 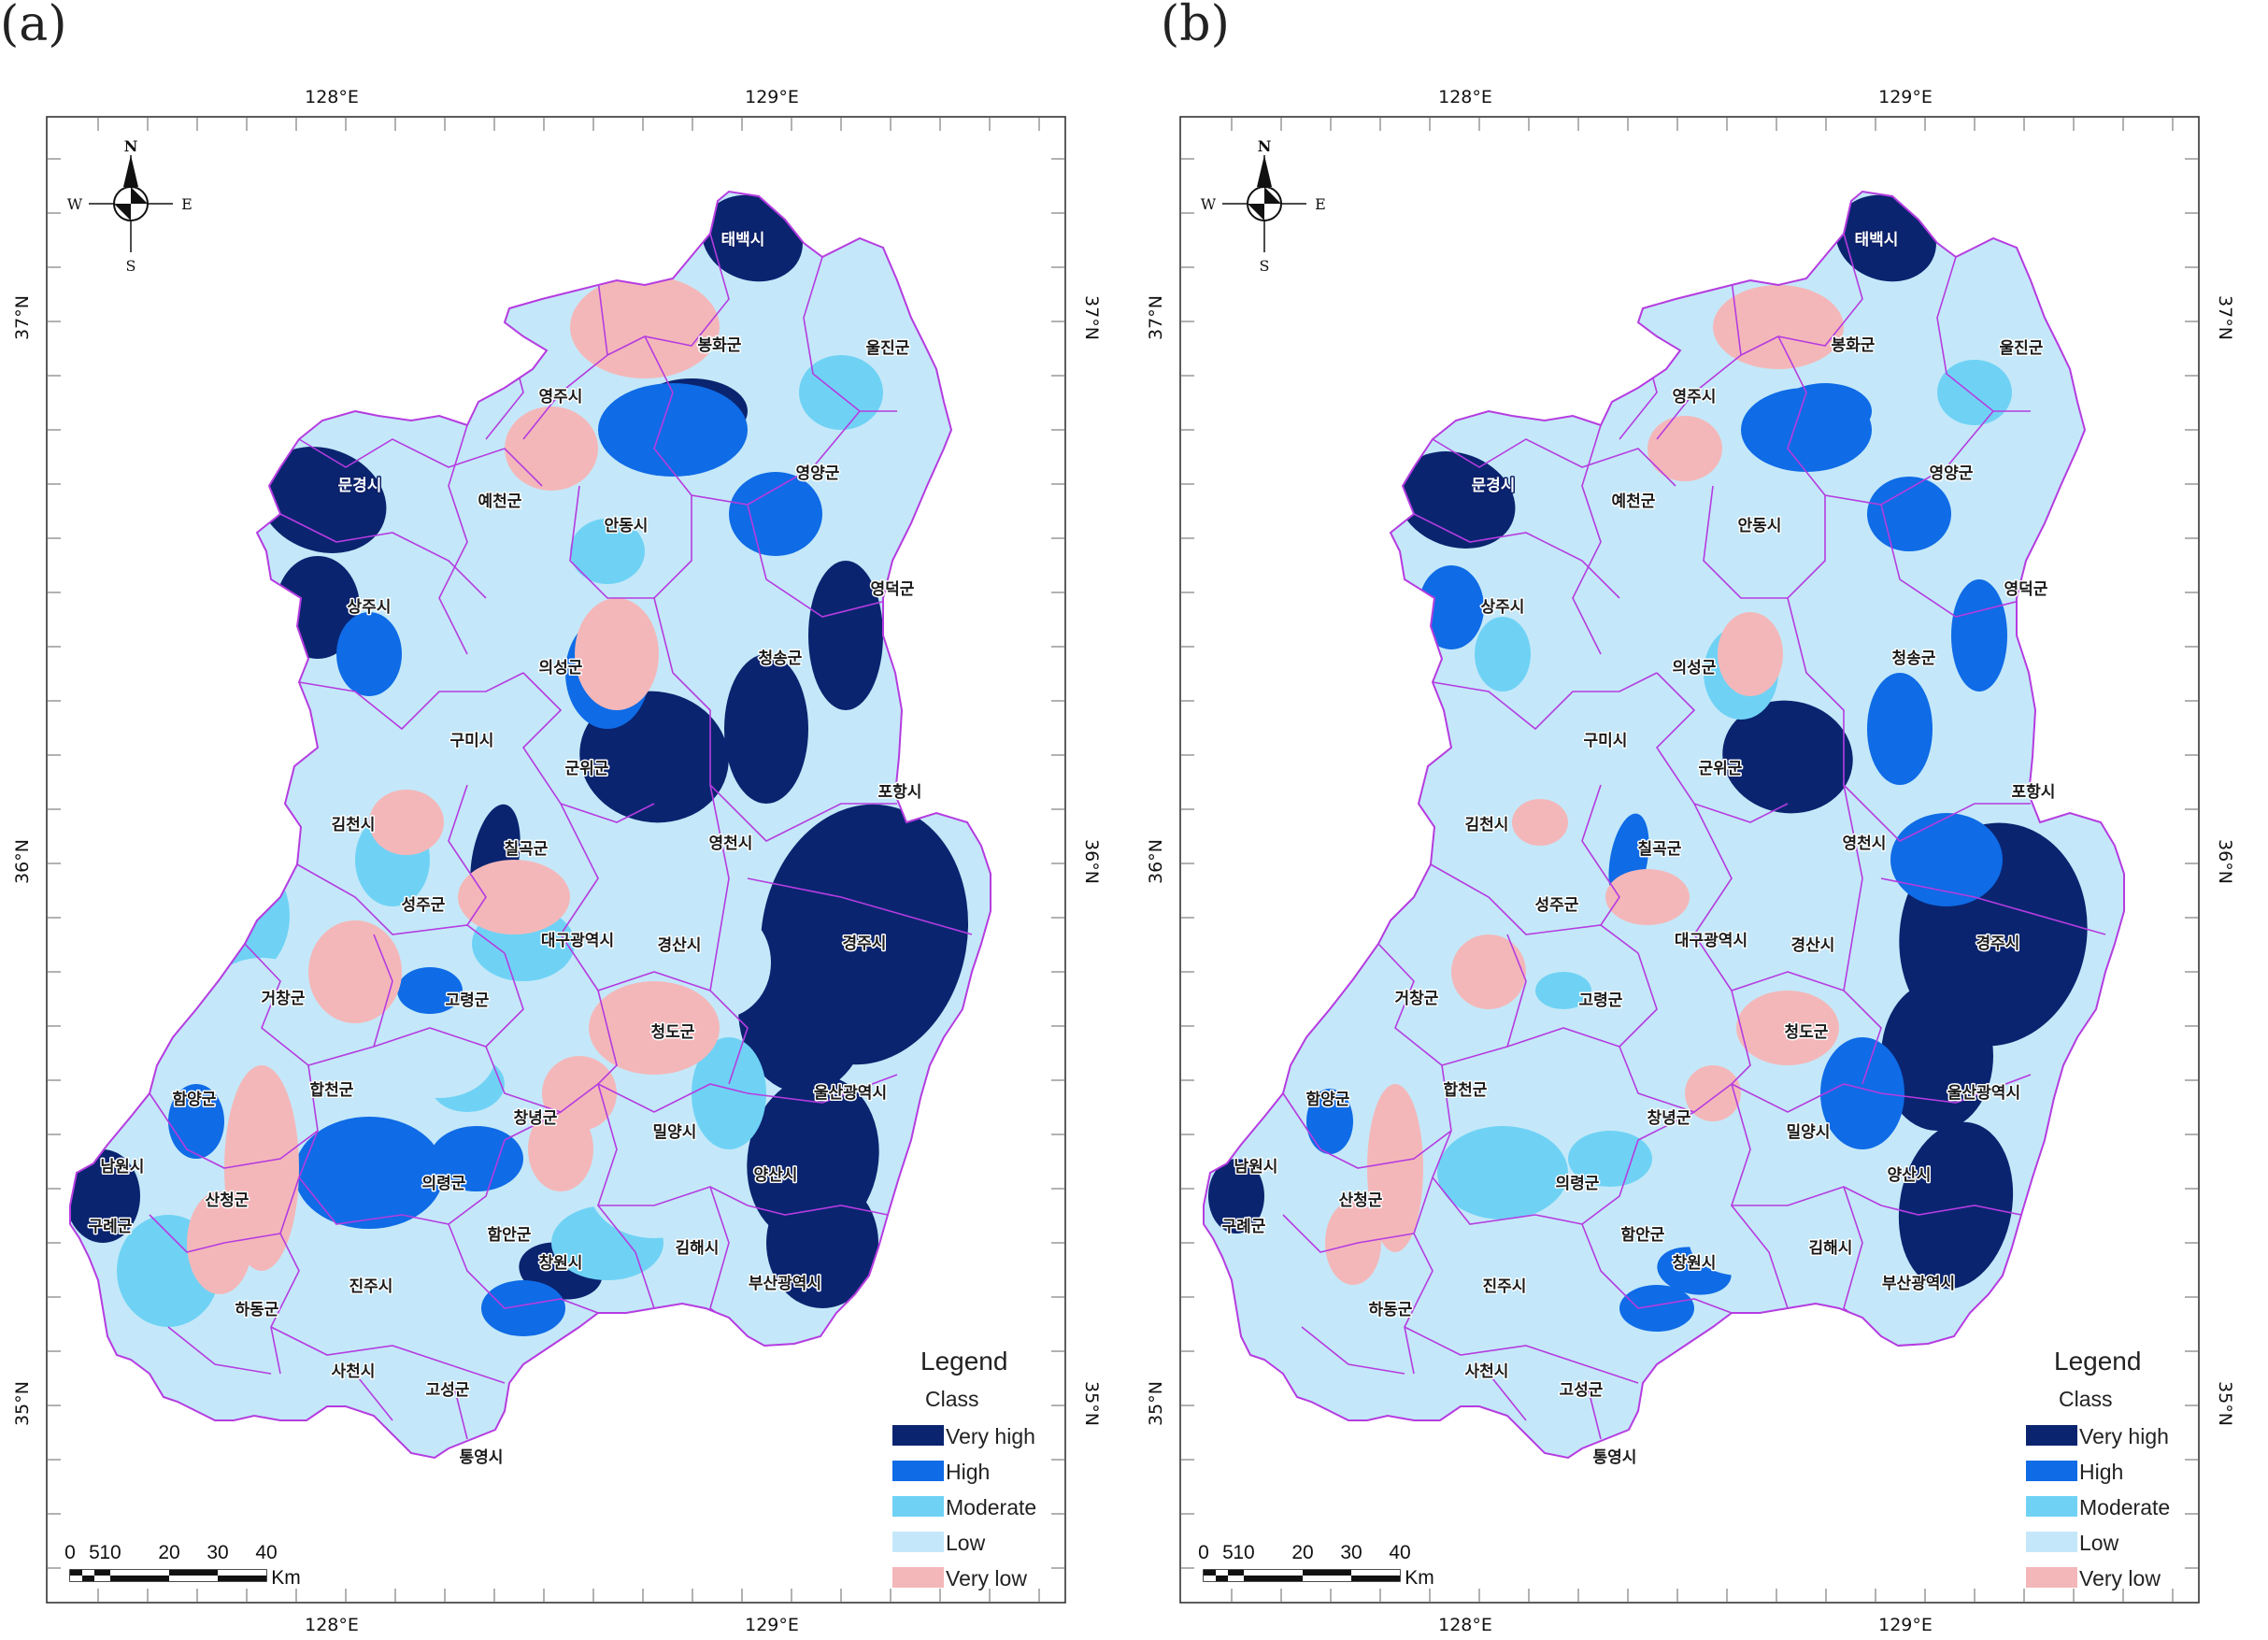 I want to click on region-label: 김천시, so click(x=1487, y=825).